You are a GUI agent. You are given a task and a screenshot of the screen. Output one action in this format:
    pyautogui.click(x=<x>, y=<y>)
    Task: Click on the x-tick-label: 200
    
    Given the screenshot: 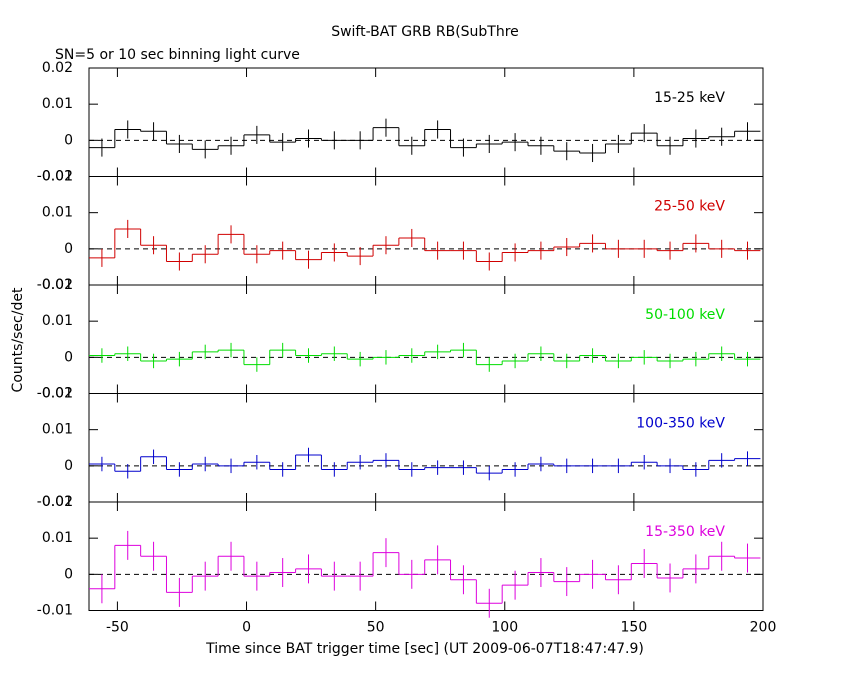 What is the action you would take?
    pyautogui.click(x=763, y=628)
    